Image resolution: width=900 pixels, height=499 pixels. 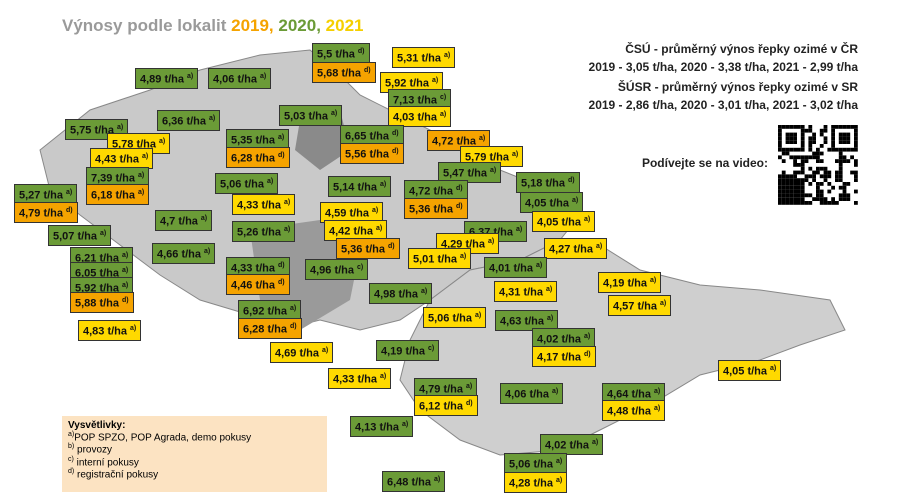 I want to click on yield-value: 5,01 t/ha, so click(x=435, y=259).